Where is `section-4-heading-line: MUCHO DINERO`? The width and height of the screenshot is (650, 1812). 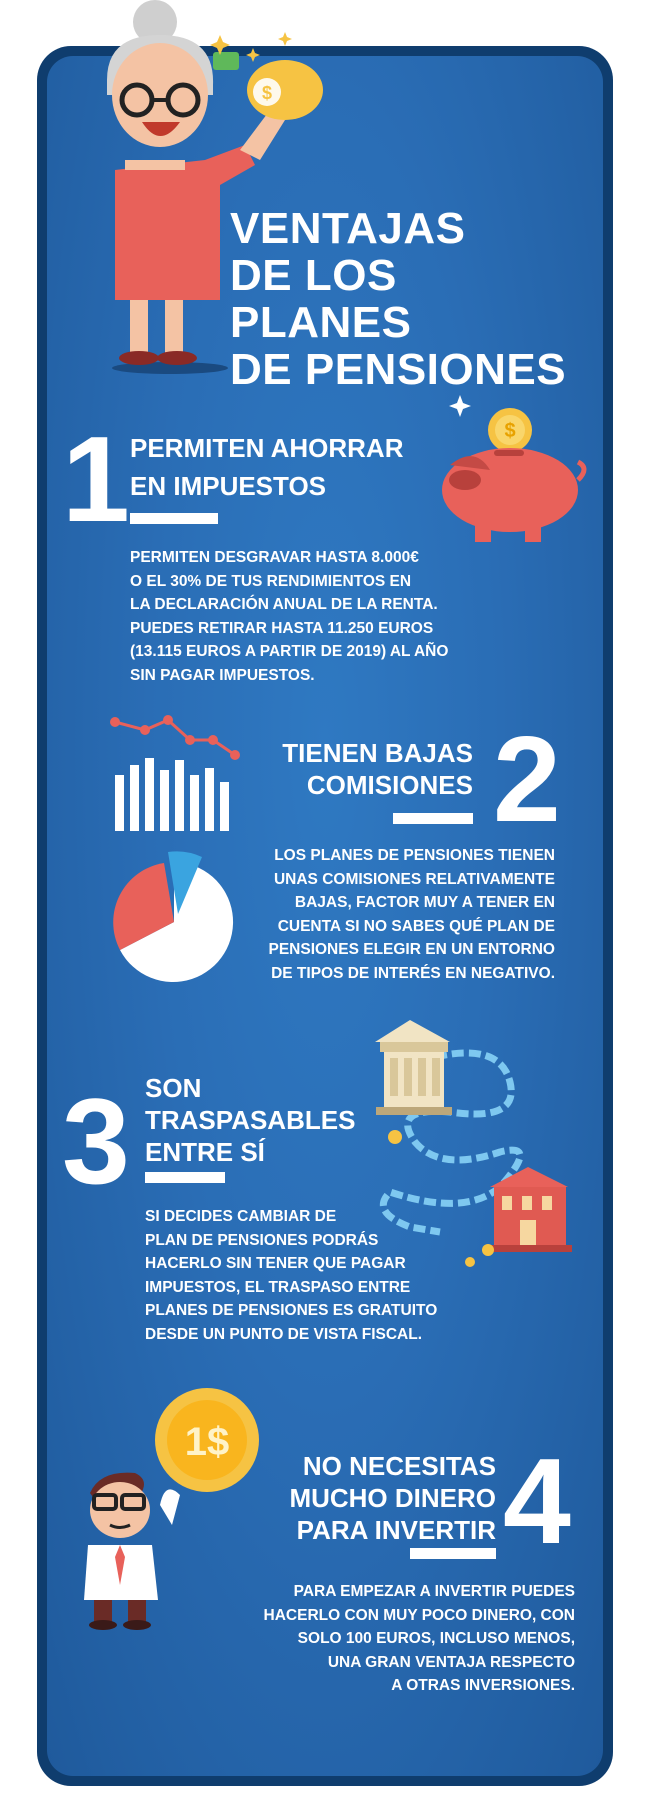 section-4-heading-line: MUCHO DINERO is located at coordinates (392, 1498).